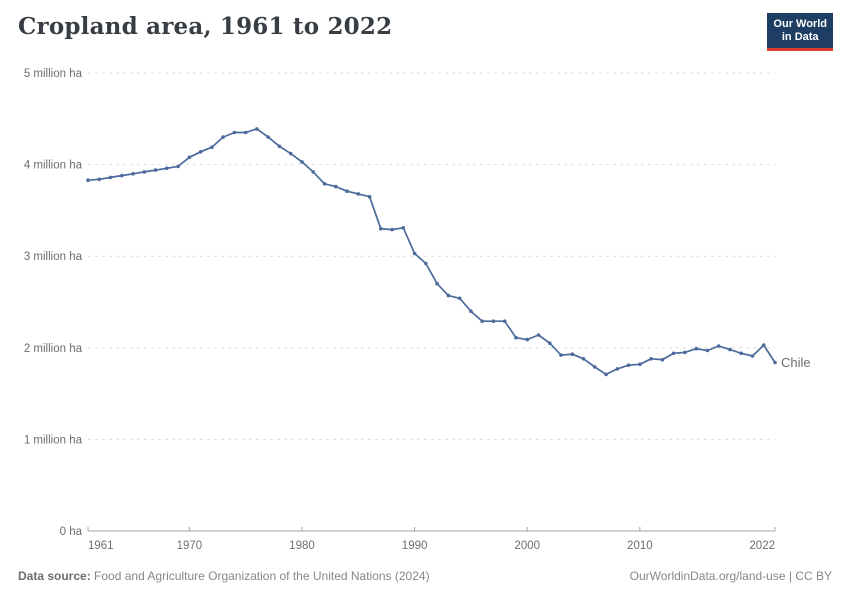 This screenshot has width=850, height=600. What do you see at coordinates (527, 546) in the screenshot?
I see `x-axis-tick-label: 2000` at bounding box center [527, 546].